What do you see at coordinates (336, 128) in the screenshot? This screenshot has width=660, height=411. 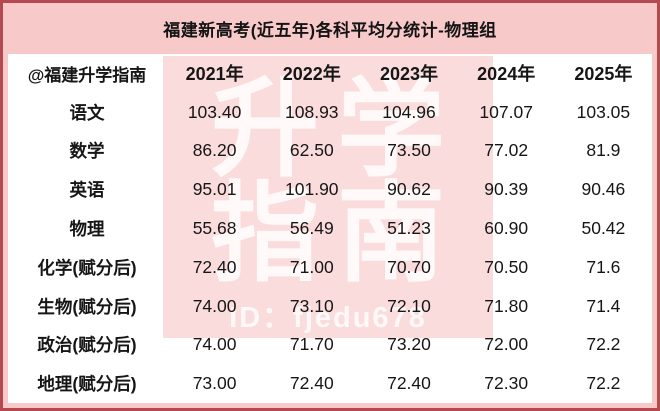 I see `watermark-text-line1: 升学` at bounding box center [336, 128].